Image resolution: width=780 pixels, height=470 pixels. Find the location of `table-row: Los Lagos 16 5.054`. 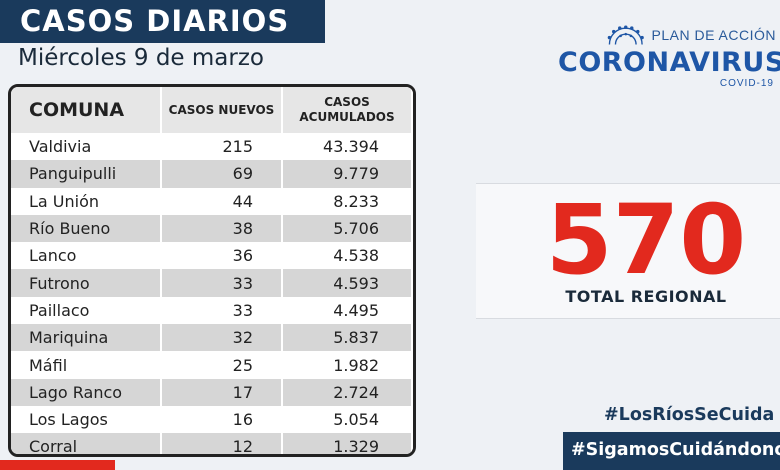

table-row: Los Lagos 16 5.054 is located at coordinates (212, 419).